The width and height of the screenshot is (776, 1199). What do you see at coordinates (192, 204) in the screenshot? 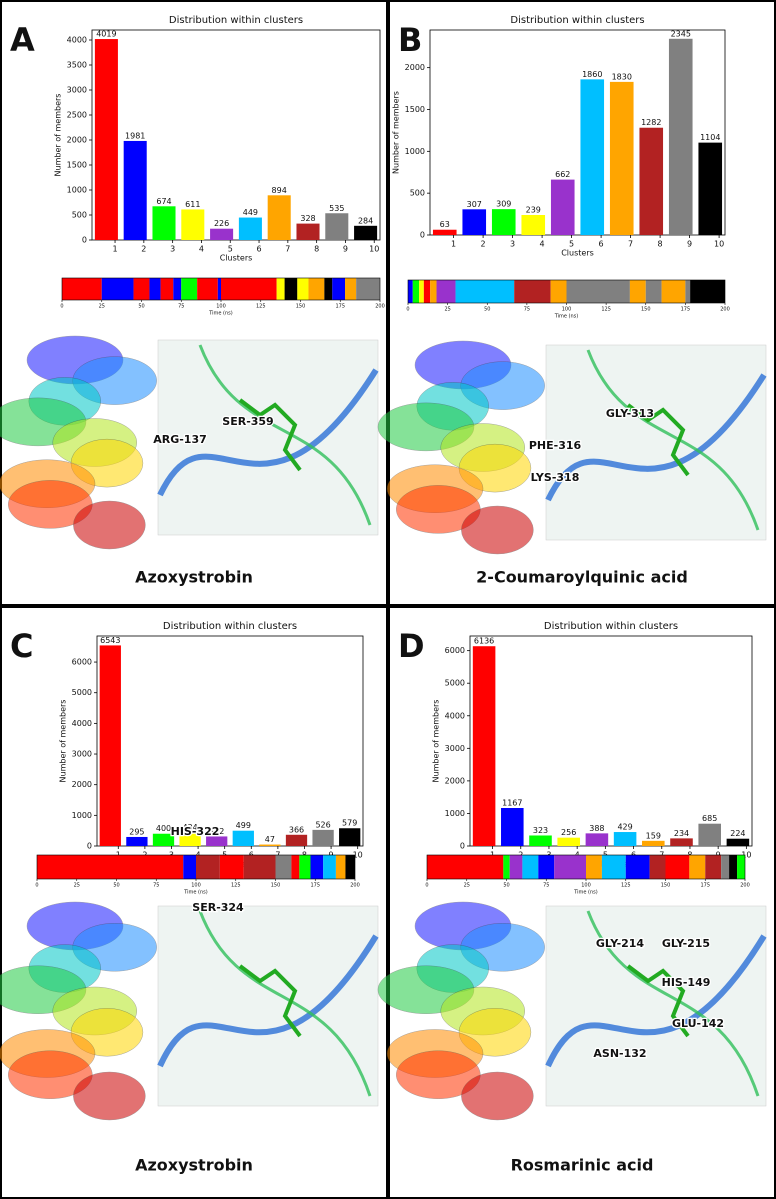
I see `value-label: 611` at bounding box center [192, 204].